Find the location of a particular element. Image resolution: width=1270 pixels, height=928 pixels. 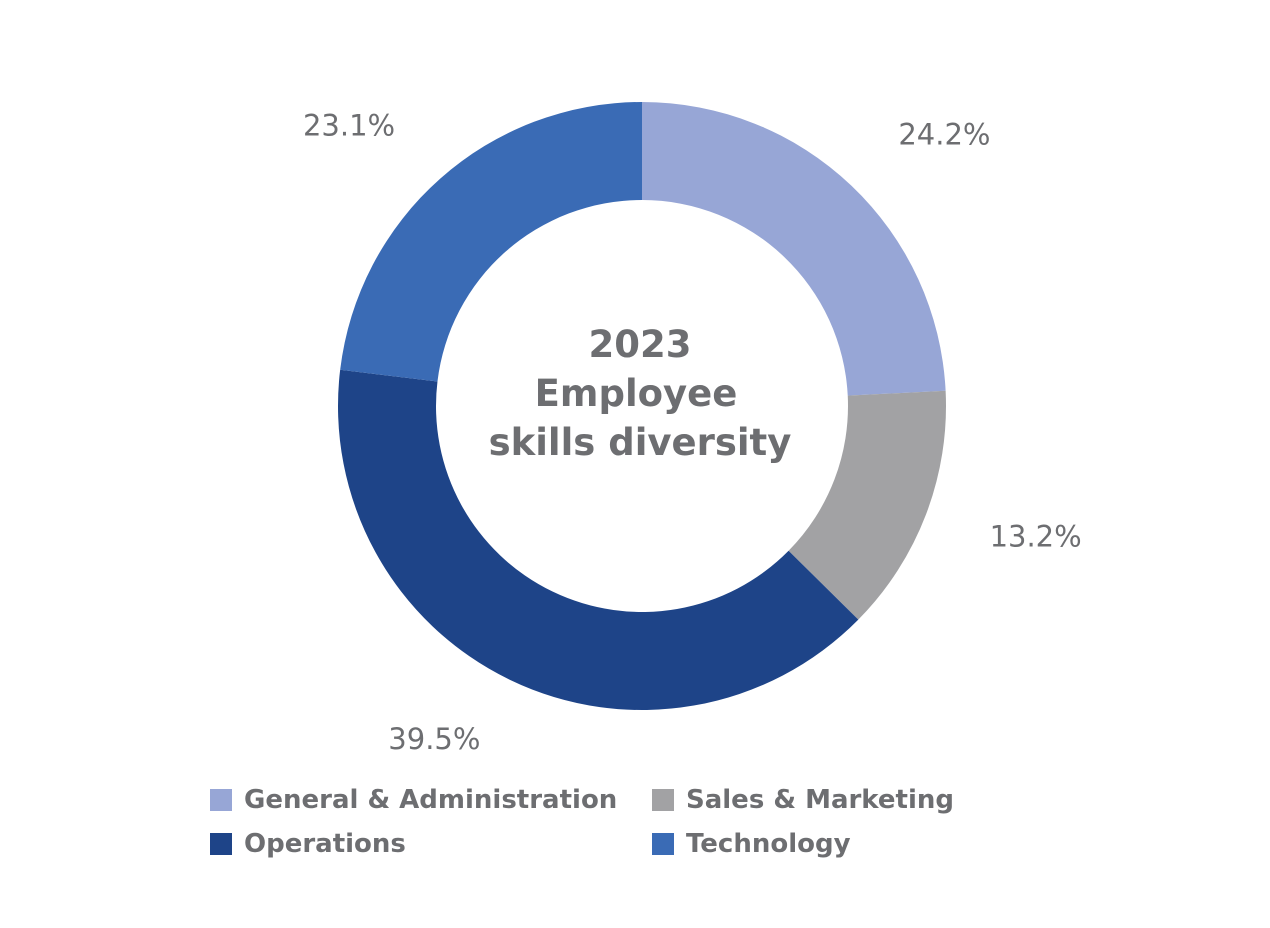

slice-technology is located at coordinates (491, 242).